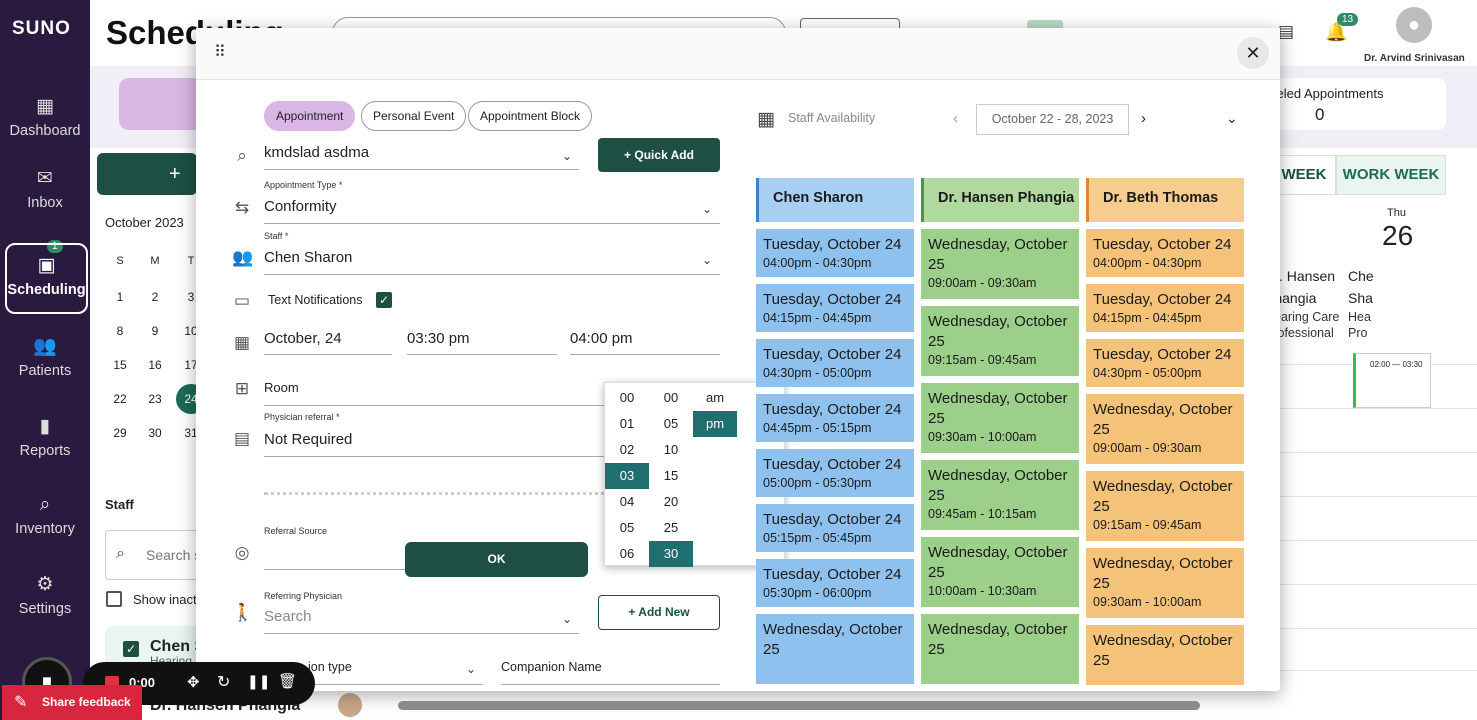 The width and height of the screenshot is (1477, 720). What do you see at coordinates (835, 528) in the screenshot?
I see `availability-slot: Tuesday, October 24 05:15pm - 05:45pm` at bounding box center [835, 528].